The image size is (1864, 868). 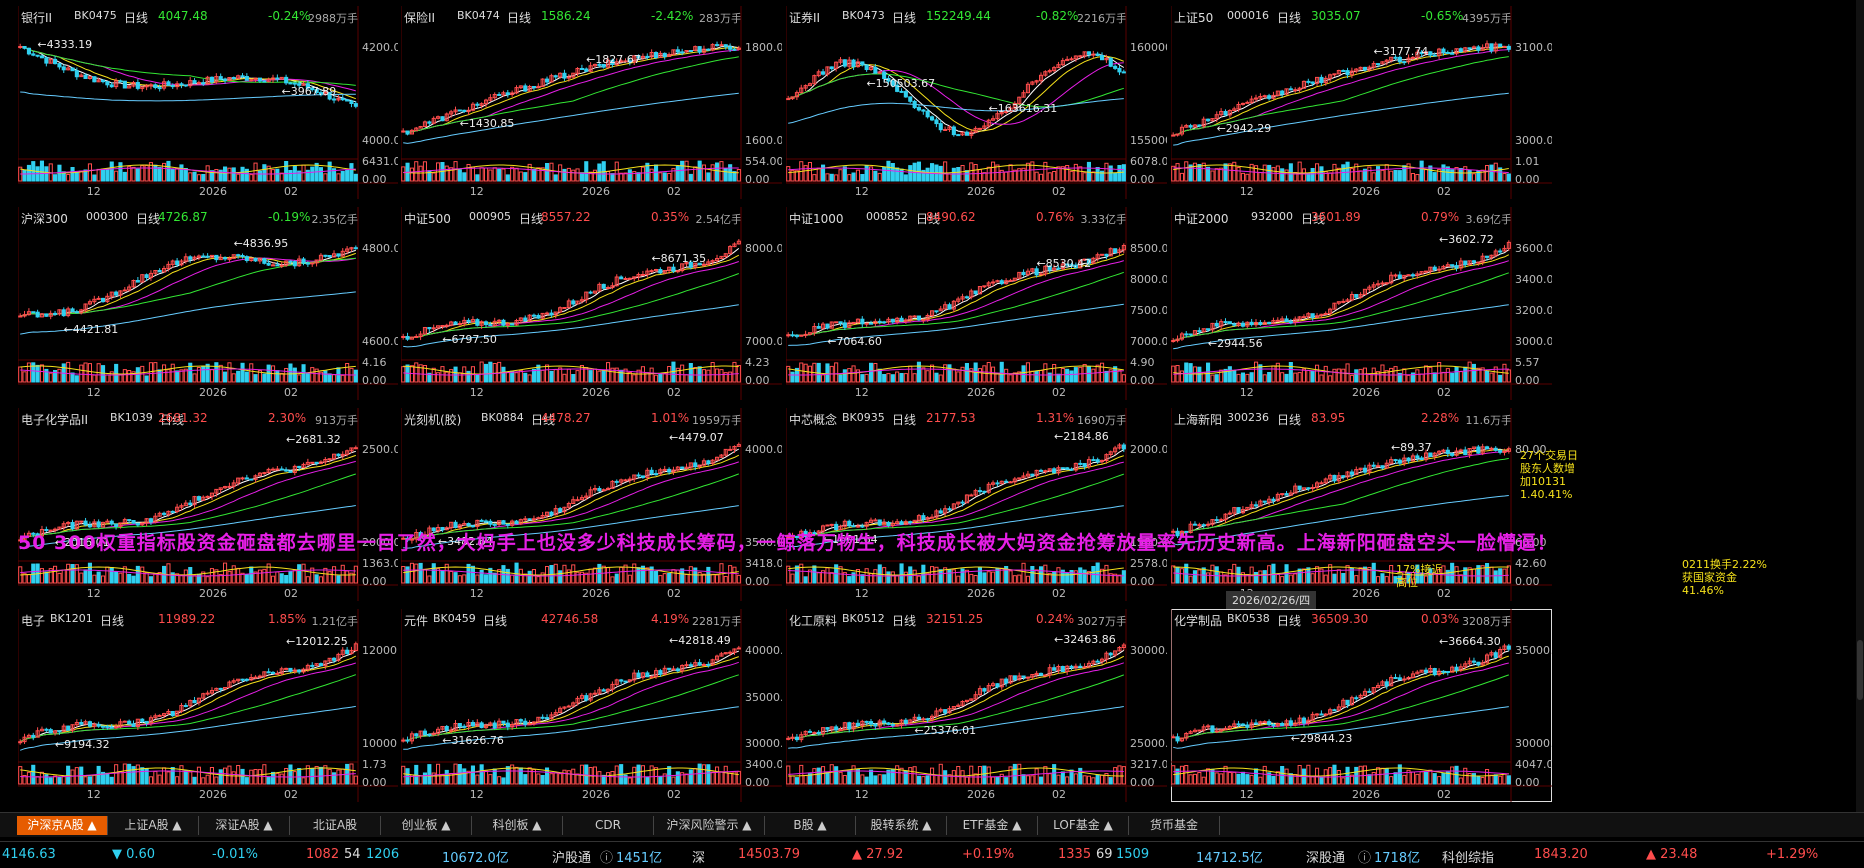 What do you see at coordinates (1083, 825) in the screenshot?
I see `tab-lof: LOF基金 ▲` at bounding box center [1083, 825].